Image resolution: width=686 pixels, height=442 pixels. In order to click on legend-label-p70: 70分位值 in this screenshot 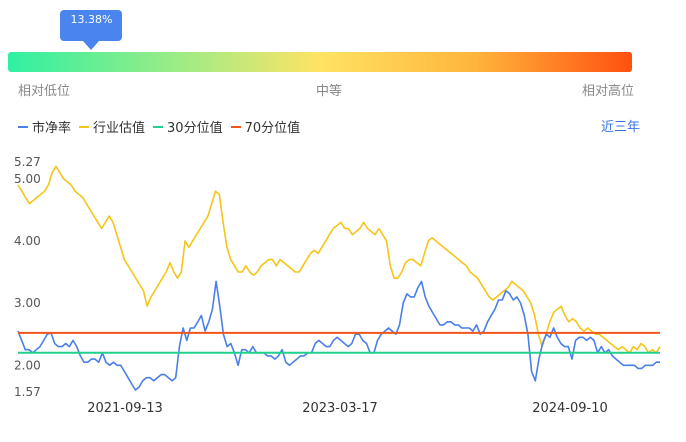, I will do `click(272, 128)`.